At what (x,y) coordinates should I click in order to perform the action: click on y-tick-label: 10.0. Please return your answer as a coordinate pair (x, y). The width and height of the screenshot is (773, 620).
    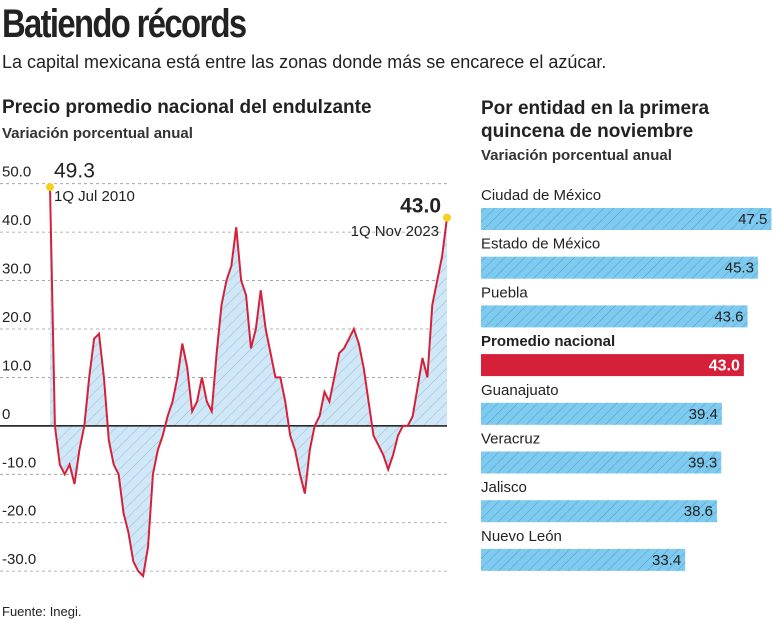
    Looking at the image, I should click on (16, 365).